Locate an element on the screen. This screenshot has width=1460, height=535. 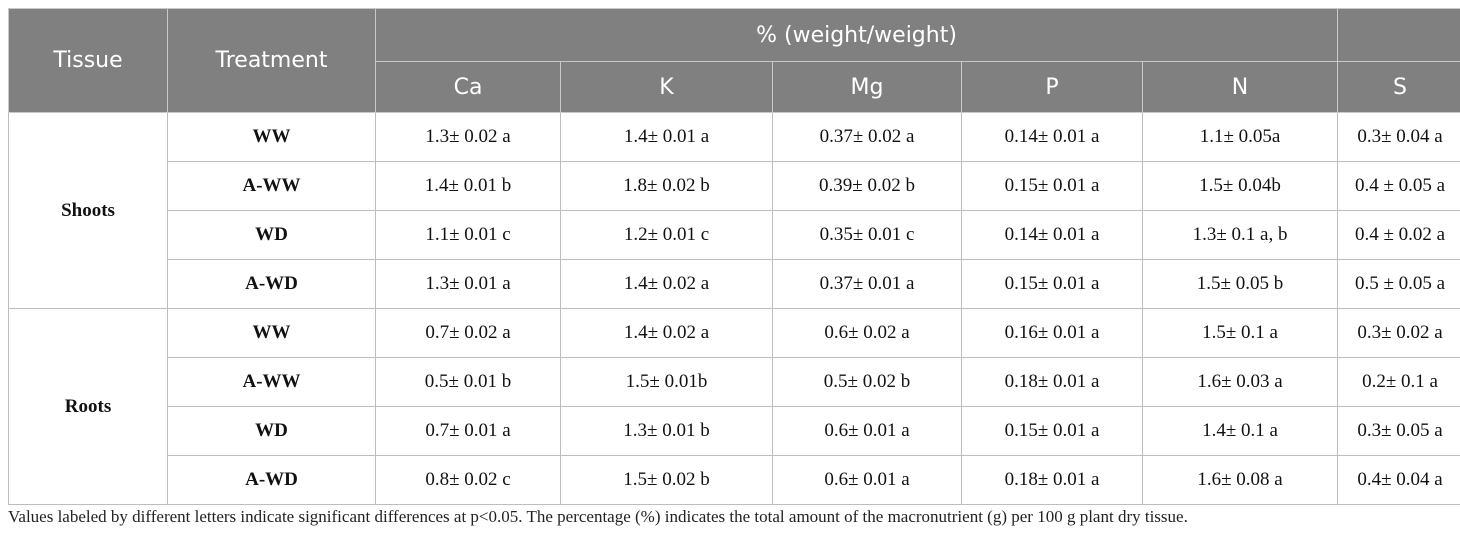
tissue-header: Tissue is located at coordinates (88, 60).